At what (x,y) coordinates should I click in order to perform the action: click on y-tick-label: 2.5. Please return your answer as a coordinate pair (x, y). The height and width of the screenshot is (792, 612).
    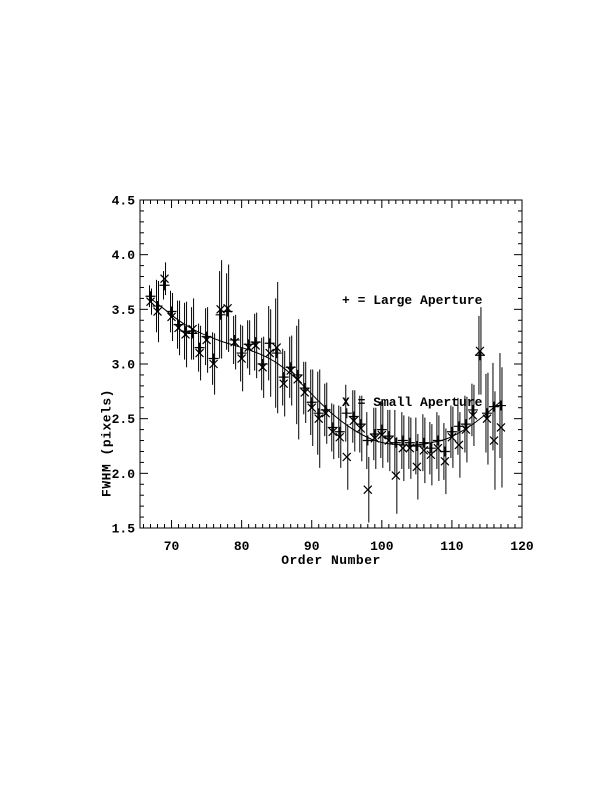
    Looking at the image, I should click on (124, 419).